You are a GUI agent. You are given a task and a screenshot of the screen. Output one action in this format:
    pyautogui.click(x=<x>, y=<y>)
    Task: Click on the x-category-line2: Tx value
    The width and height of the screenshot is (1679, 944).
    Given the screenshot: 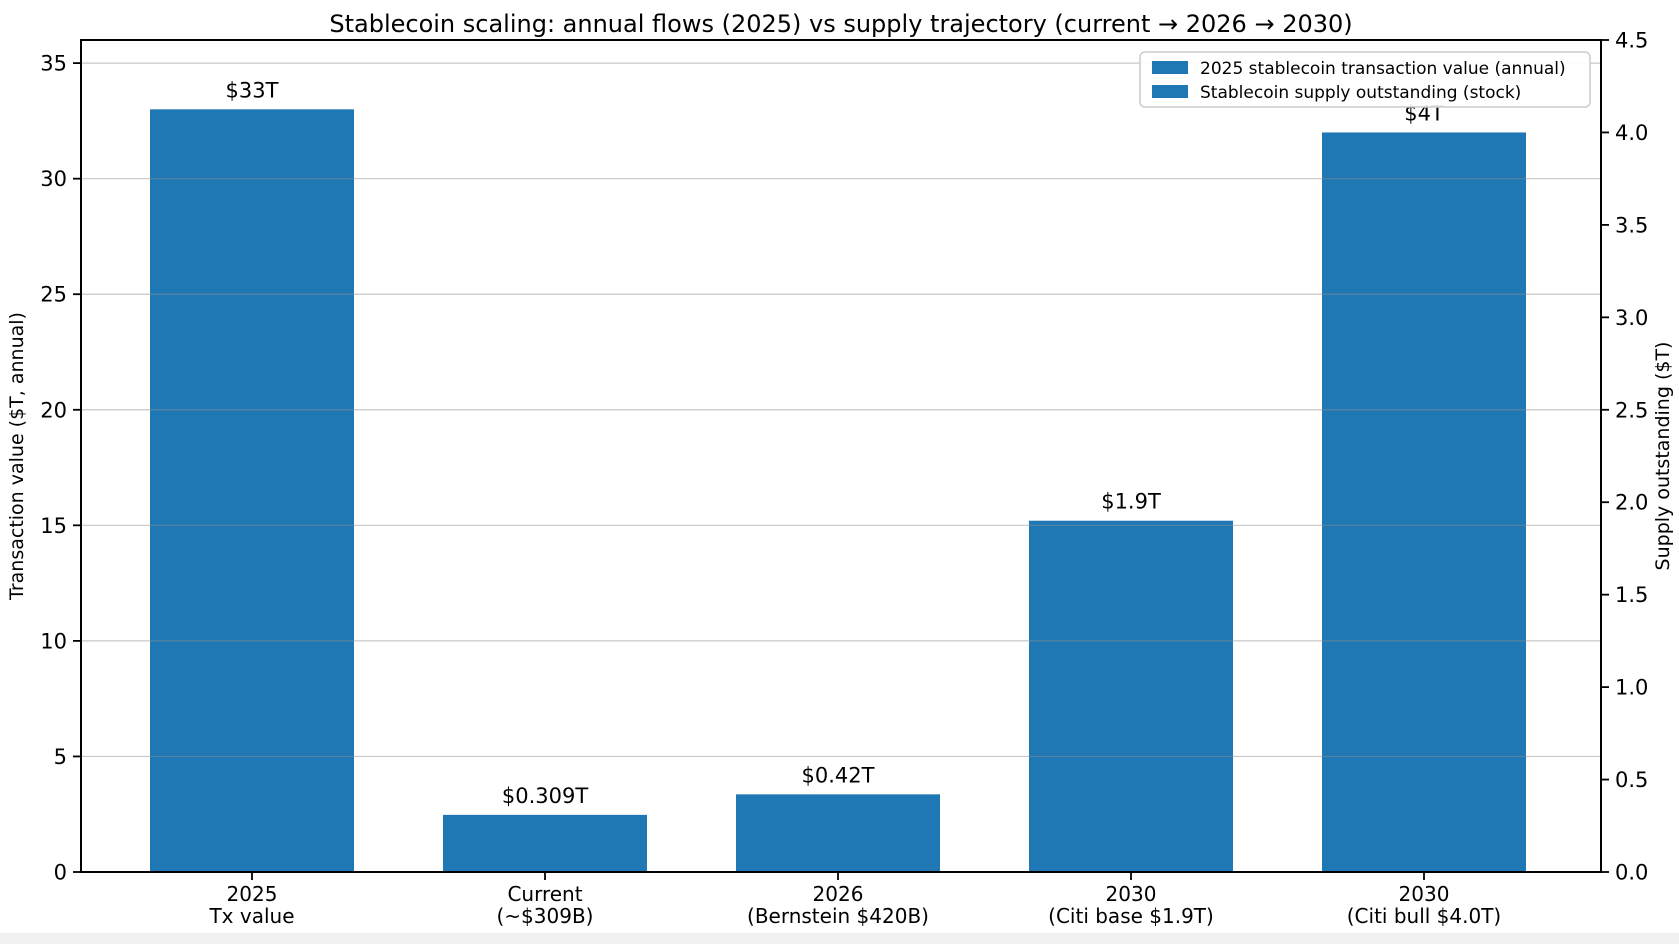 What is the action you would take?
    pyautogui.click(x=251, y=916)
    